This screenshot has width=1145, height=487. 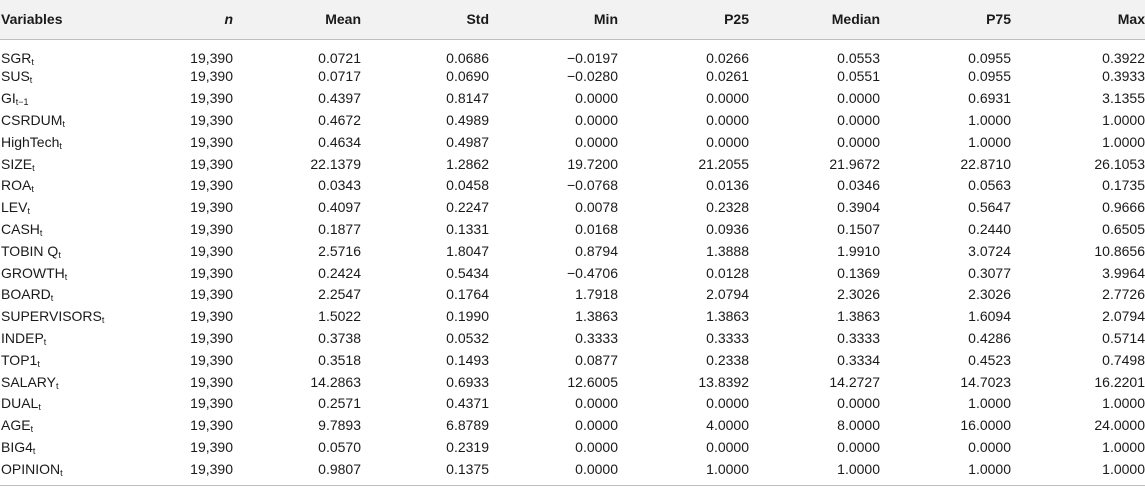 What do you see at coordinates (723, 163) in the screenshot?
I see `cell-p25: 21.2055` at bounding box center [723, 163].